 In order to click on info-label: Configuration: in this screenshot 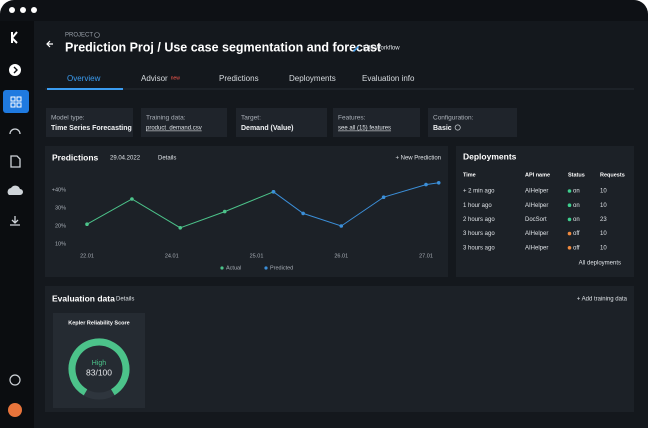, I will do `click(453, 118)`.